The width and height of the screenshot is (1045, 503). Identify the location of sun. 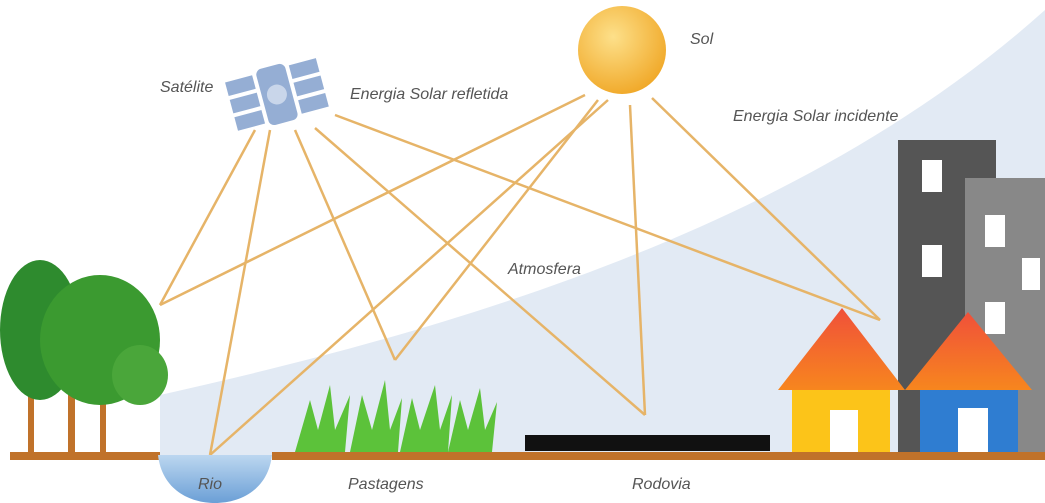
(622, 50).